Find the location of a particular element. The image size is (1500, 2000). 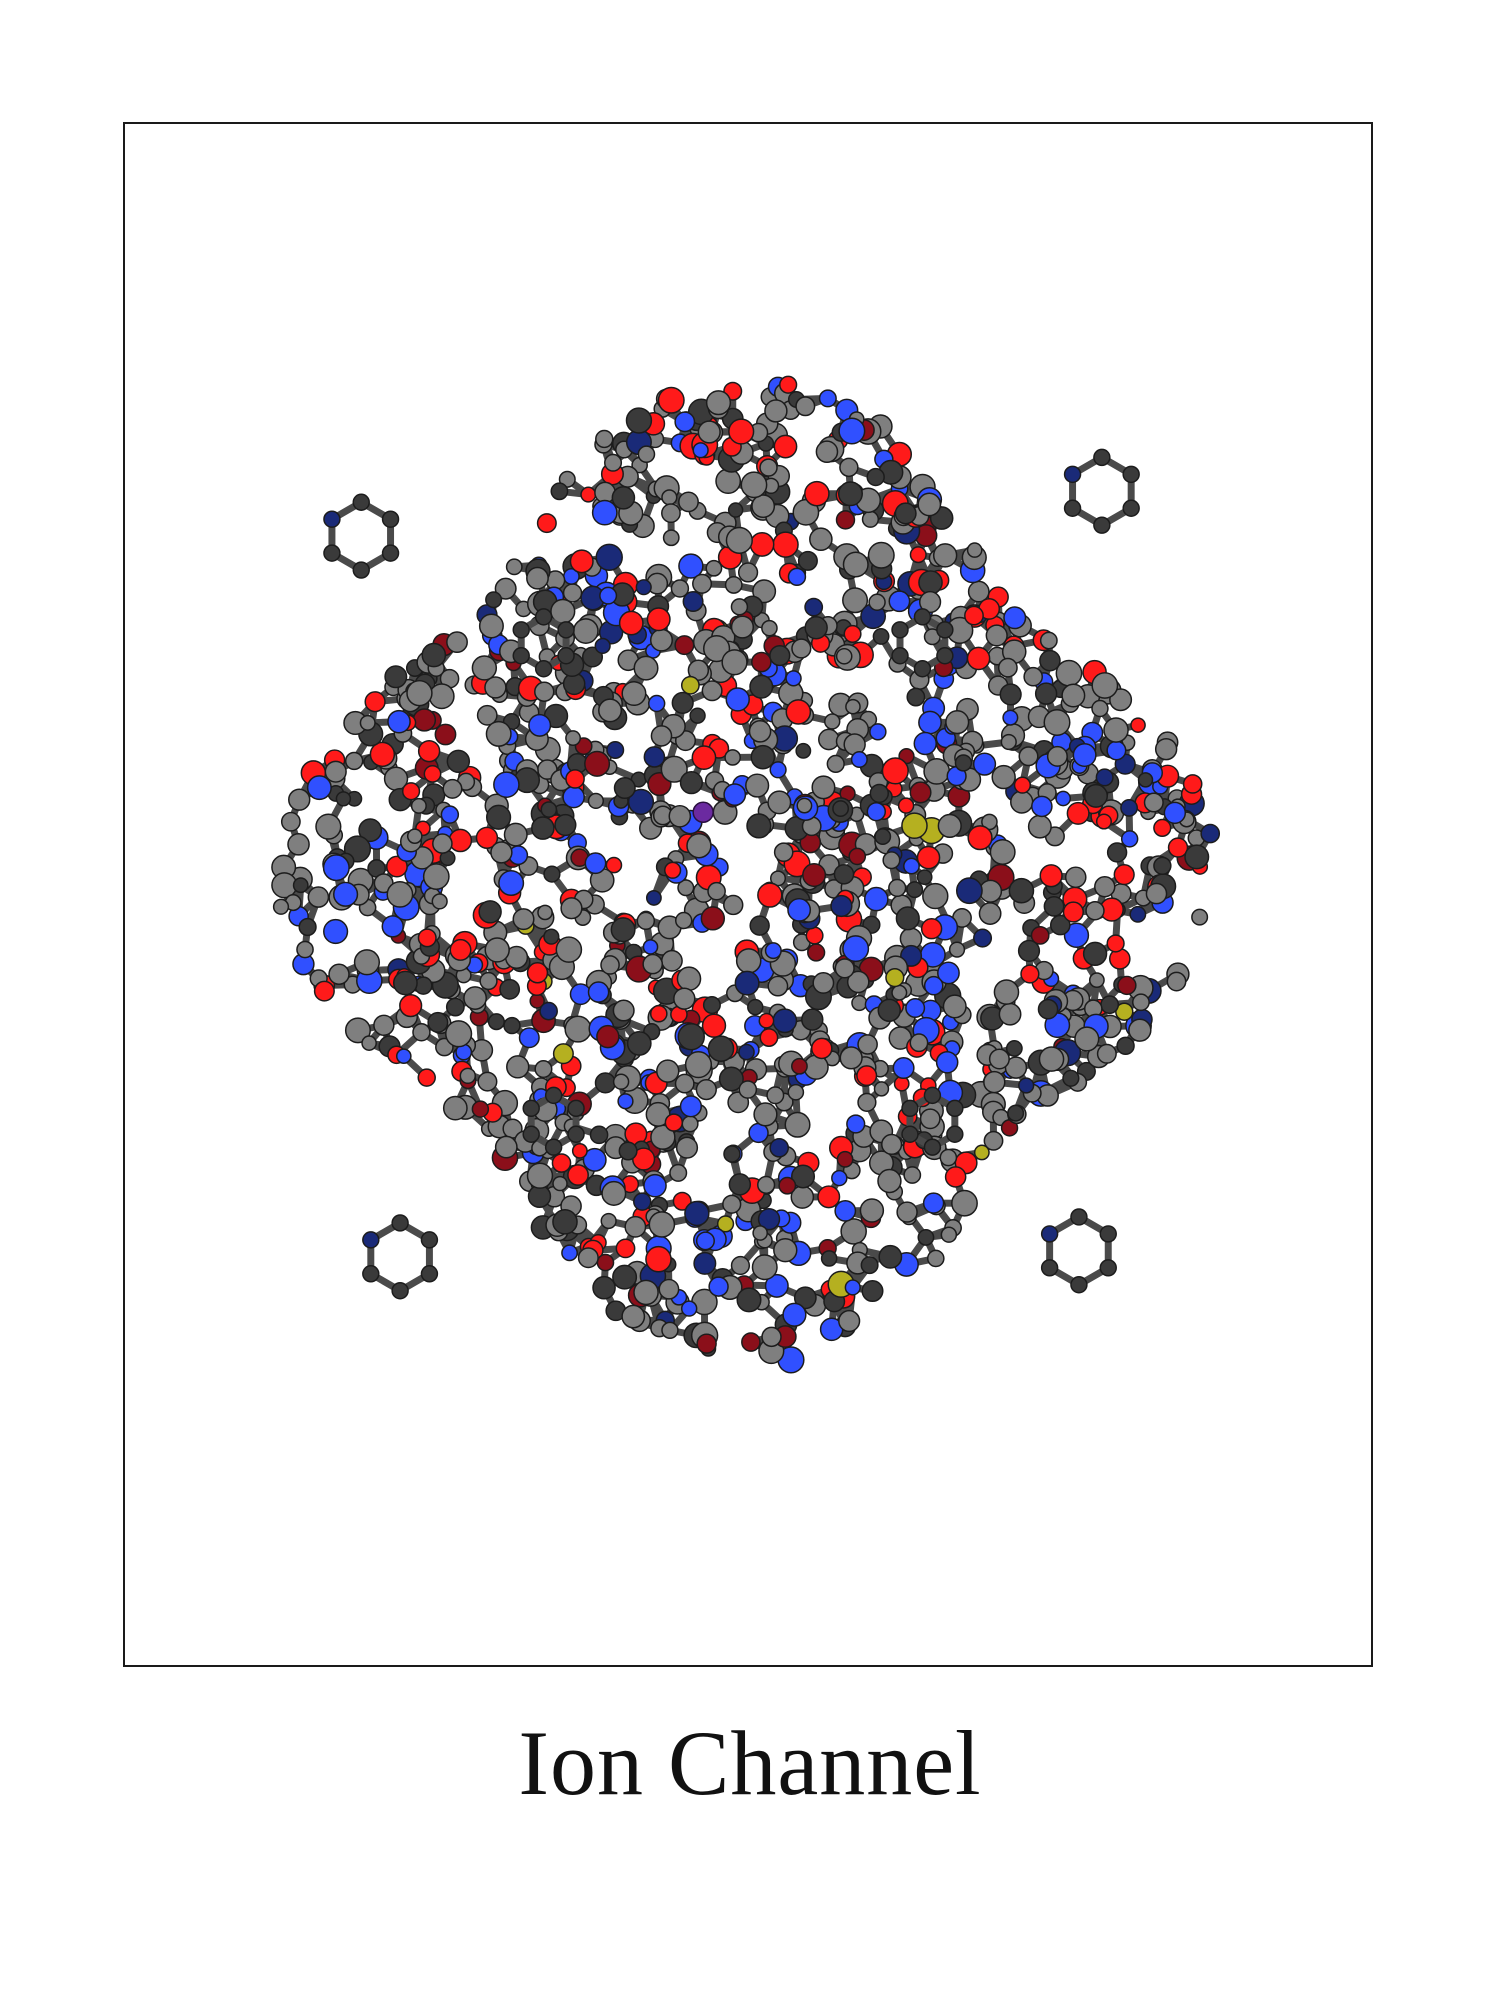

ring-bond is located at coordinates (361, 536).